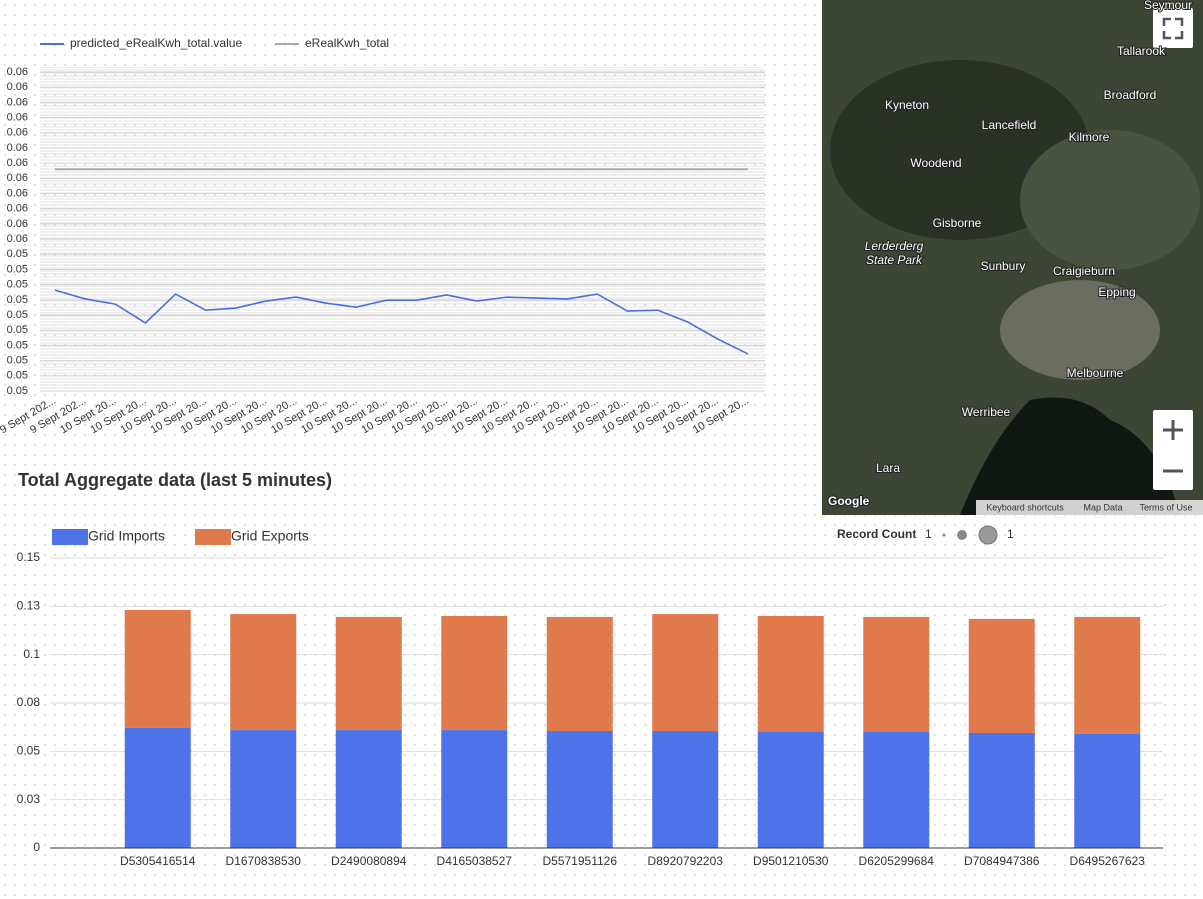 This screenshot has height=899, width=1203. I want to click on map-footer-link: Terms of Use, so click(1165, 507).